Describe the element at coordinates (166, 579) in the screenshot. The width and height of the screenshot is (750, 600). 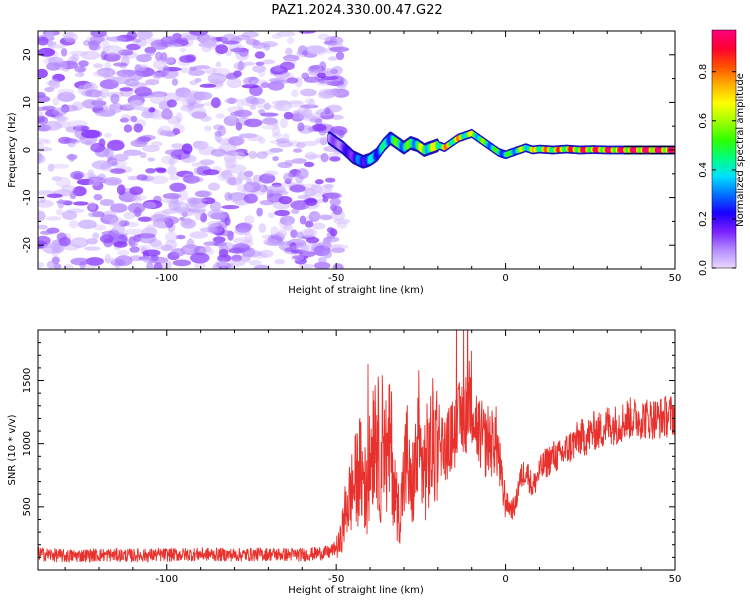
I see `x-tick-label: -100` at that location.